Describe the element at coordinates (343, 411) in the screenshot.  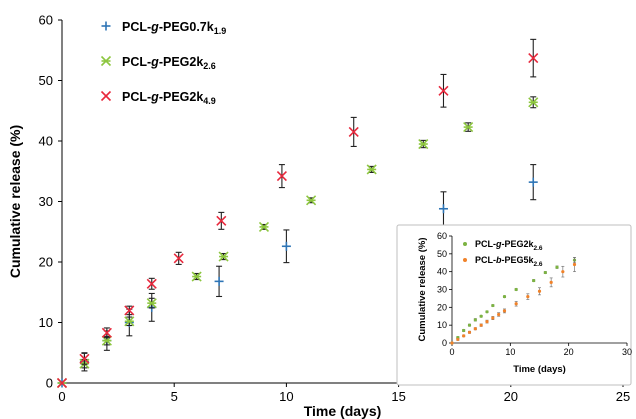
I see `main-x-axis-label: Time (days)` at that location.